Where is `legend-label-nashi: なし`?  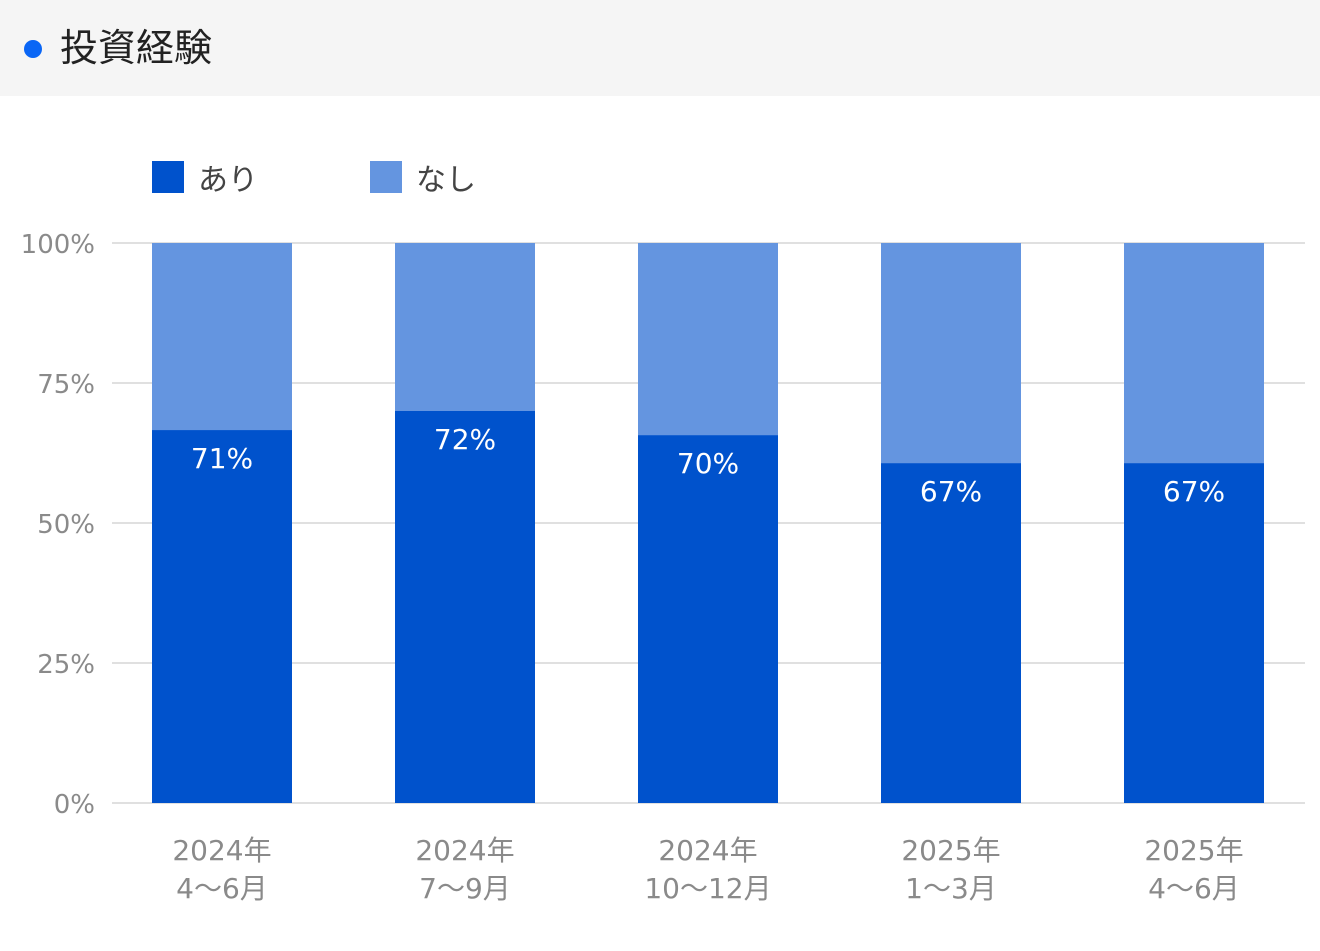 legend-label-nashi: なし is located at coordinates (446, 180).